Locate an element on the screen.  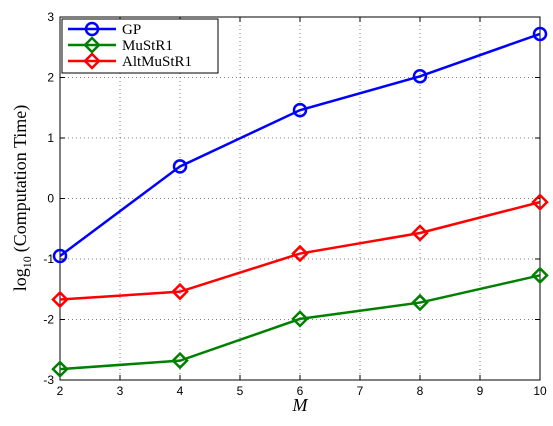
y-tick-label: 2 is located at coordinates (50, 78).